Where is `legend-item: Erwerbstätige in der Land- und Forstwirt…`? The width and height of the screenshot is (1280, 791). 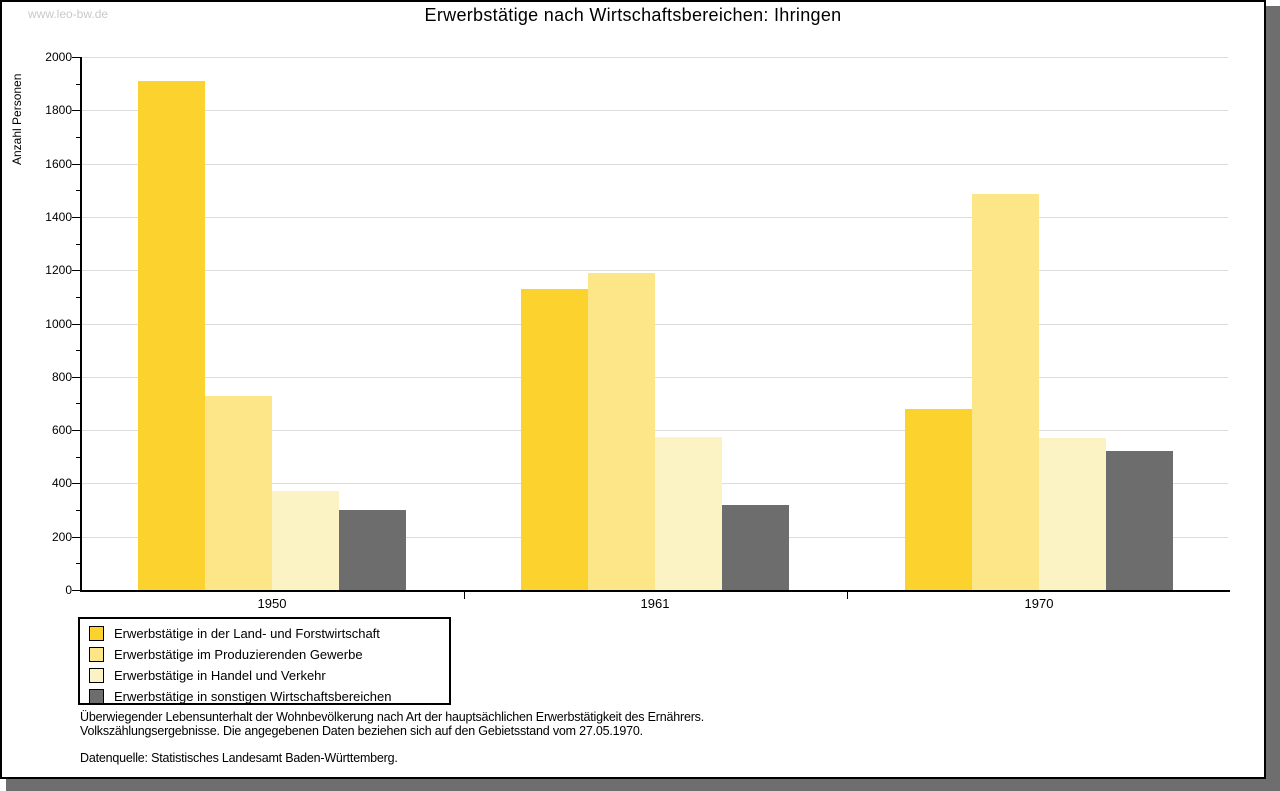
legend-item: Erwerbstätige in der Land- und Forstwirt… is located at coordinates (269, 633).